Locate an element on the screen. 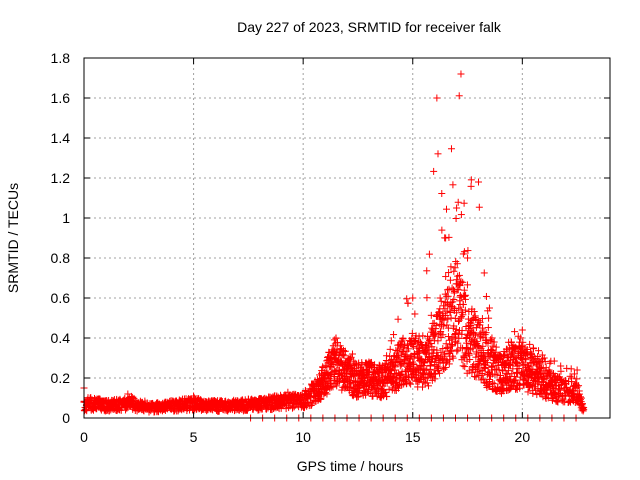 The width and height of the screenshot is (640, 480). y-tick-label: 0.4 is located at coordinates (61, 338).